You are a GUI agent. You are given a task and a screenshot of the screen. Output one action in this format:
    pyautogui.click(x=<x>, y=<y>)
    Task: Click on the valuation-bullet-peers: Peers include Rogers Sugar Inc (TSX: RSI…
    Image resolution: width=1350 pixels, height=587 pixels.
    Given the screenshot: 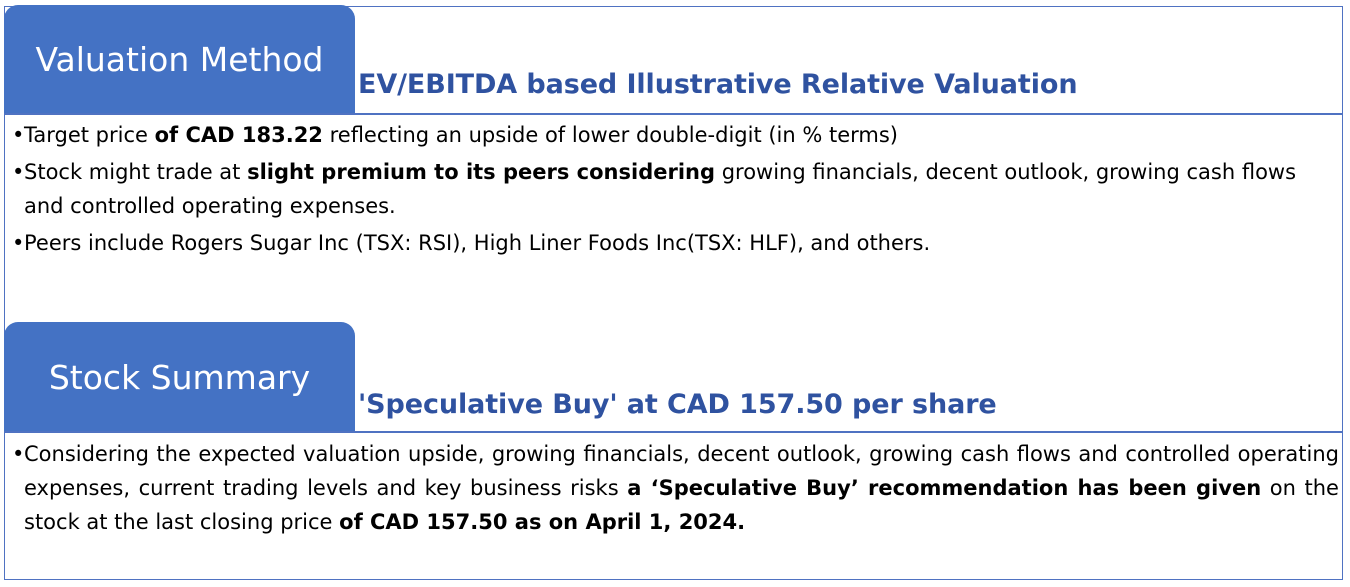 What is the action you would take?
    pyautogui.click(x=675, y=243)
    